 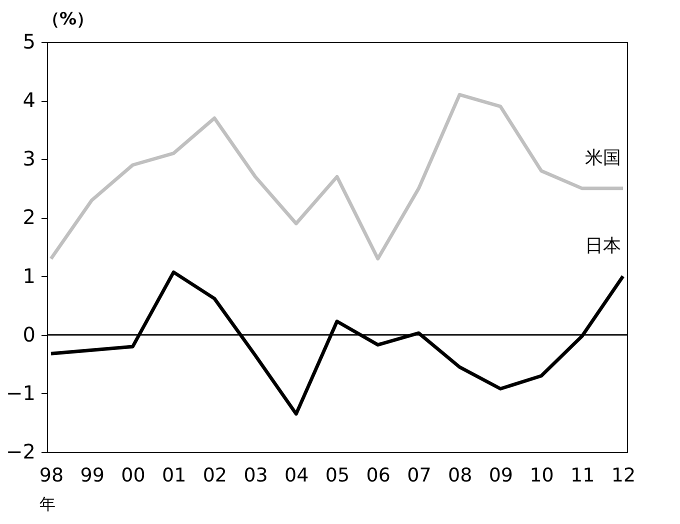 I want to click on x-tick-label: 08, so click(x=460, y=475).